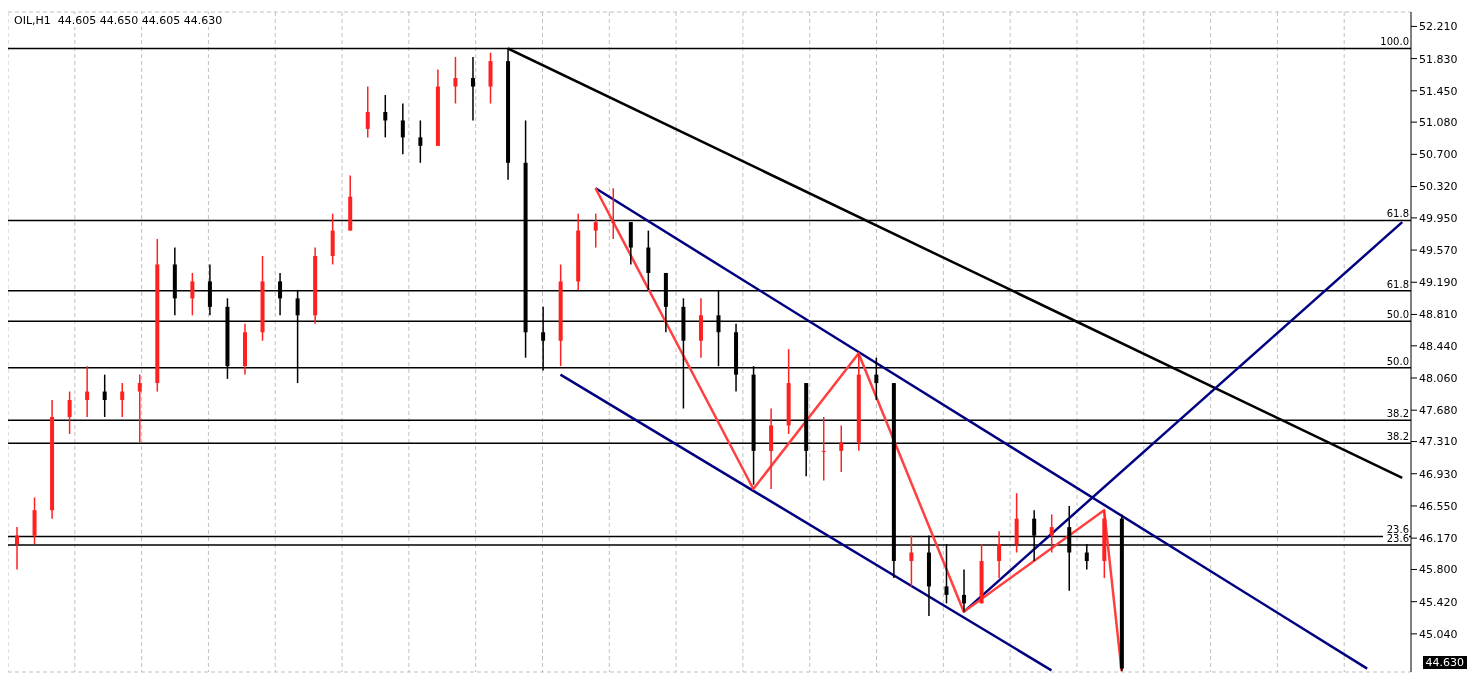 The width and height of the screenshot is (1481, 681). I want to click on y-tick-label: 45.040, so click(1438, 634).